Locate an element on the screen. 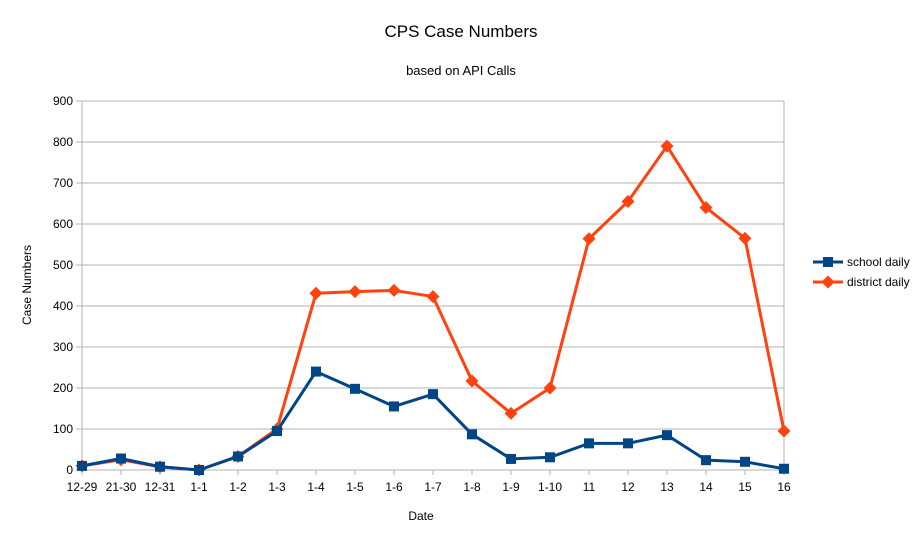  chart-title: CPS Case Numbers is located at coordinates (460, 31).